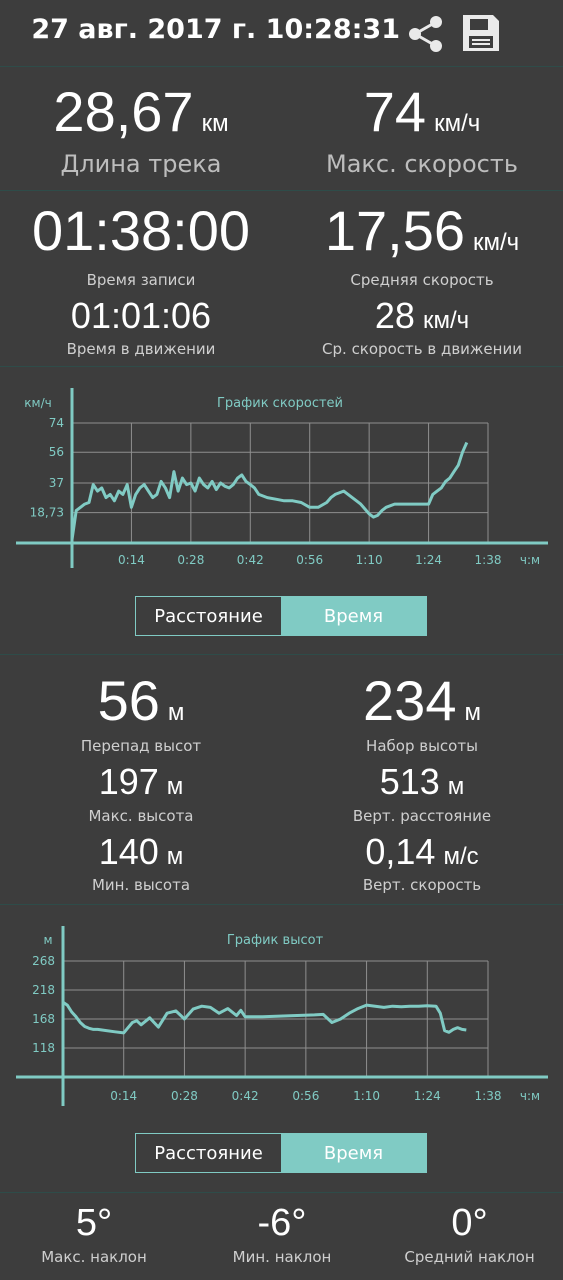  I want to click on altitude-toggle-time: Время, so click(353, 1153).